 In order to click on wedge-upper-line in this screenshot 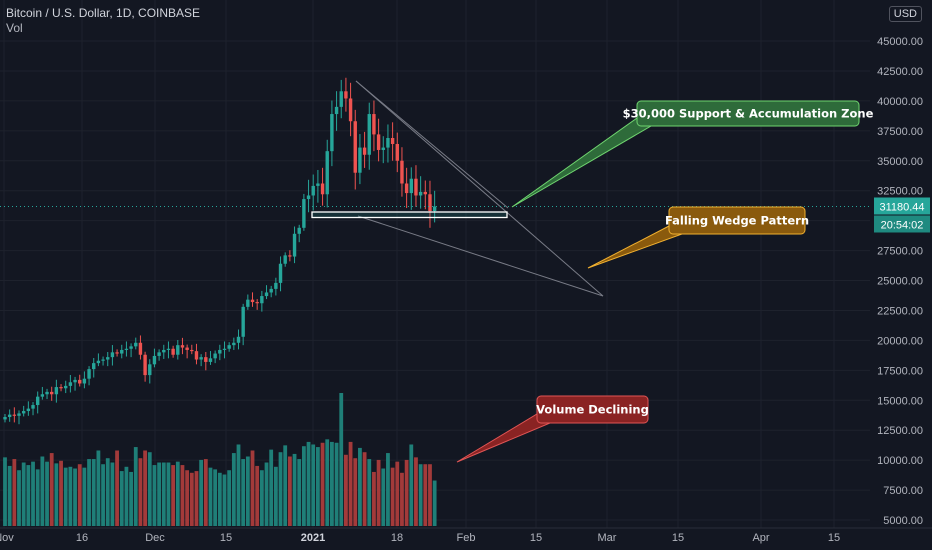, I will do `click(432, 144)`.